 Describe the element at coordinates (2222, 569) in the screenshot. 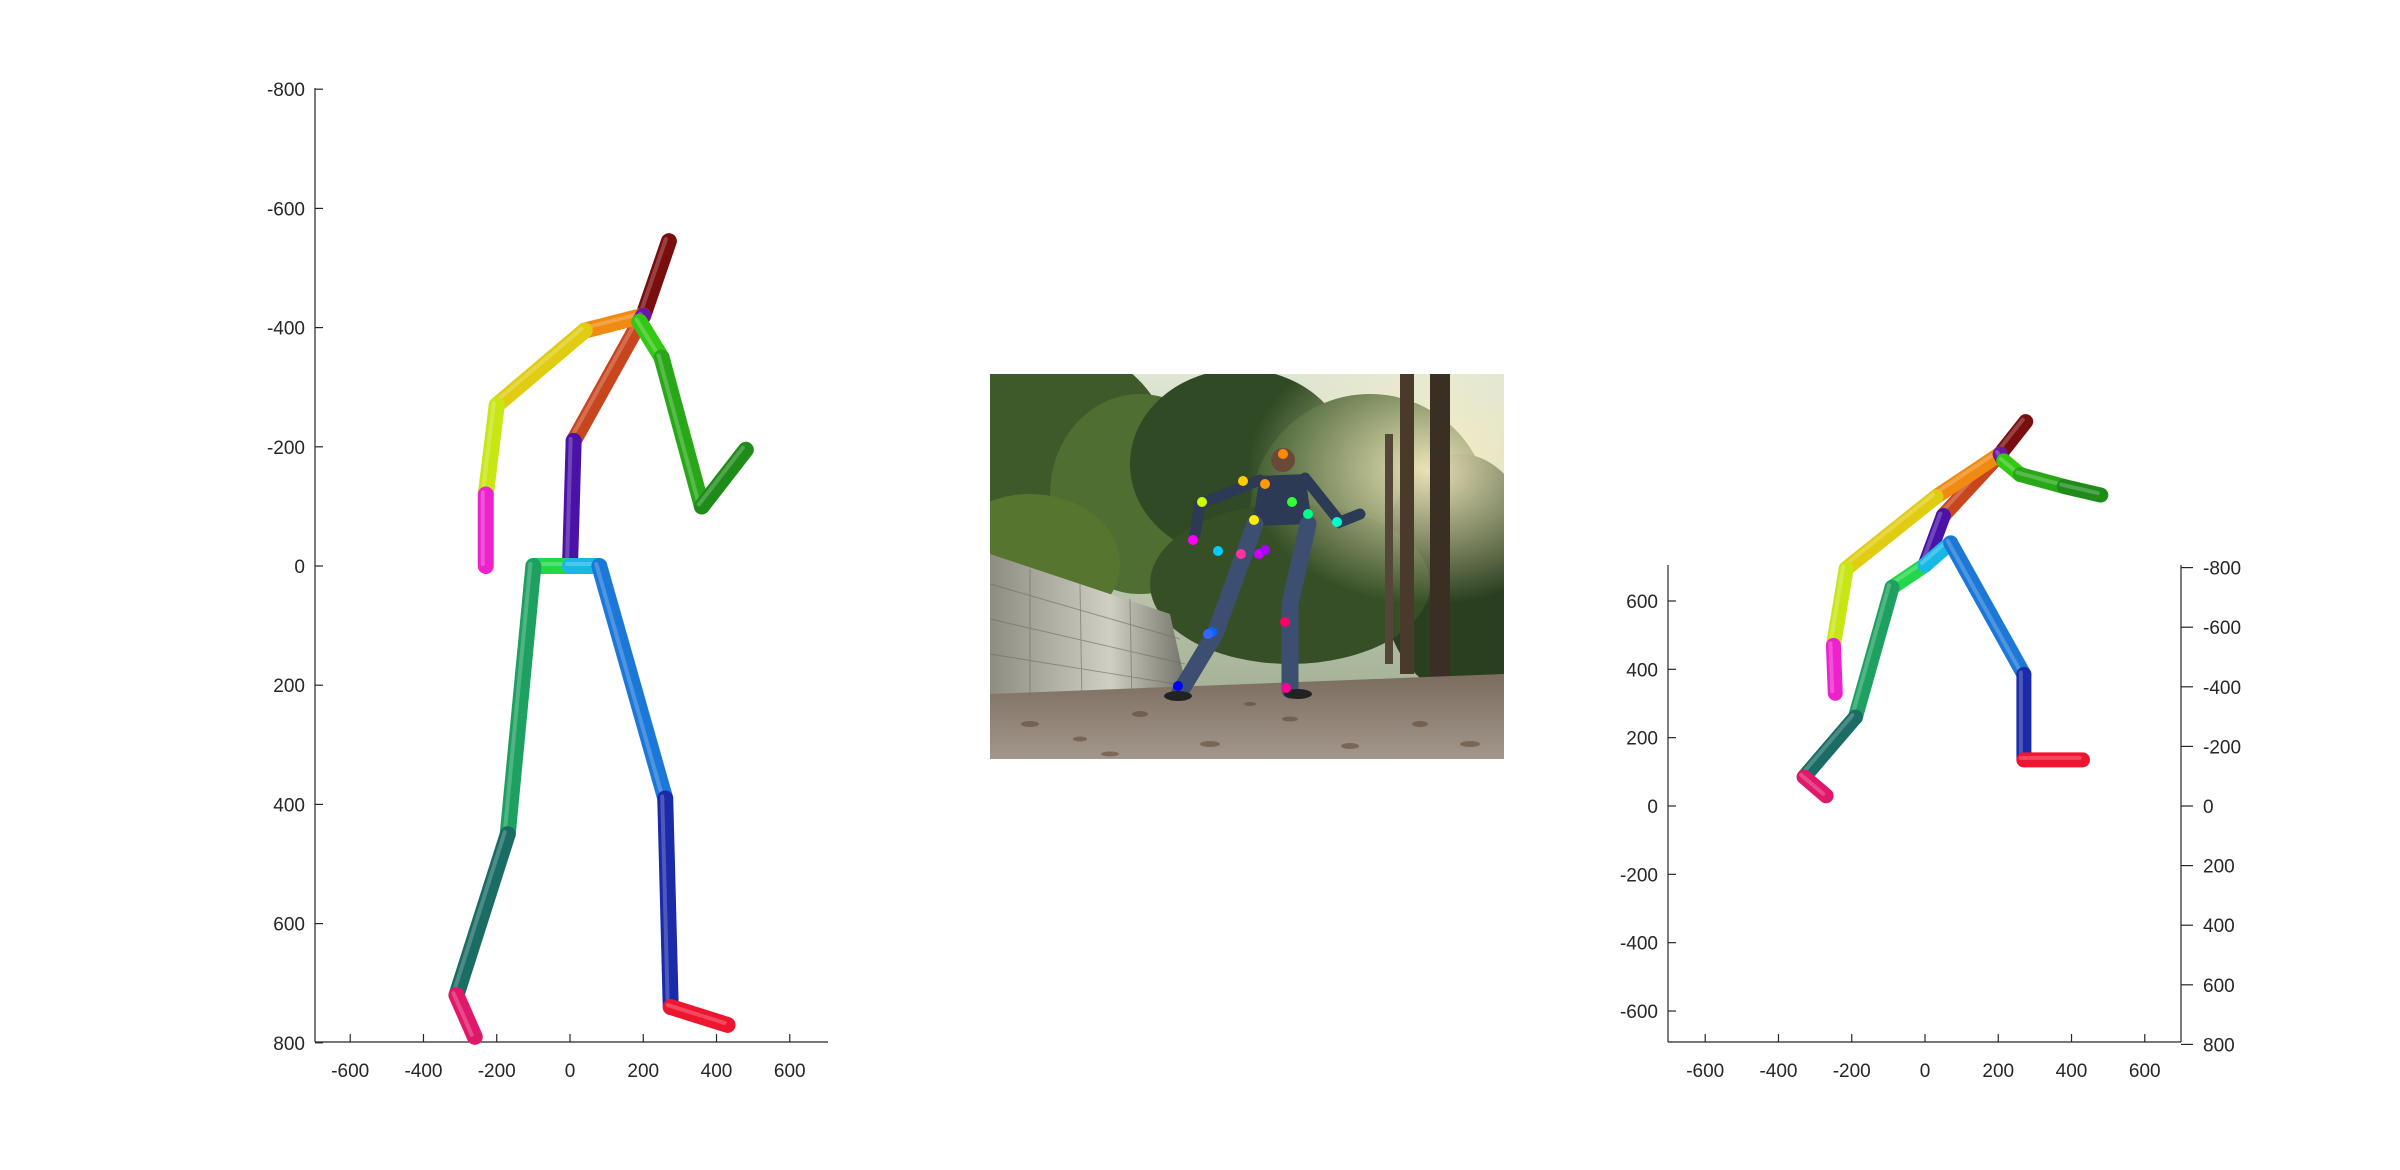

I see `oblique-right-y-tick-label: -800` at that location.